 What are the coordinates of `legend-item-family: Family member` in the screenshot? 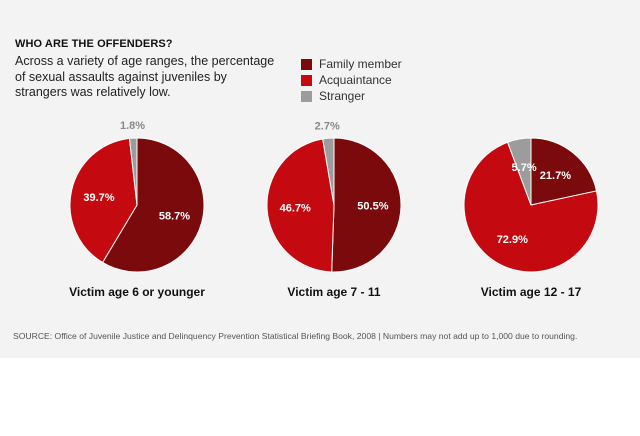 It's located at (351, 64).